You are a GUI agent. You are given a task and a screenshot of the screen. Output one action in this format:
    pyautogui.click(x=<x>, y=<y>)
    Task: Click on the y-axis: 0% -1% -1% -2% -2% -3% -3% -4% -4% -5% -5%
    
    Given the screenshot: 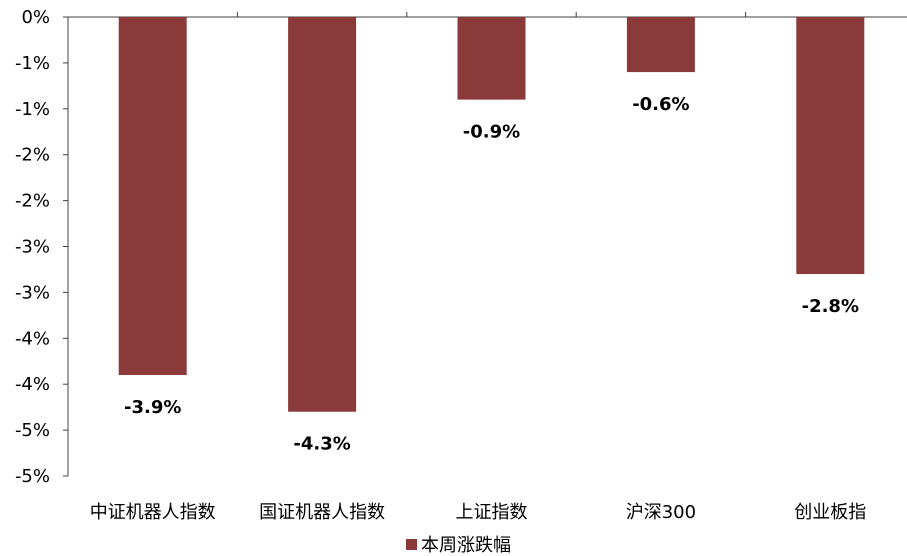 What is the action you would take?
    pyautogui.click(x=42, y=247)
    